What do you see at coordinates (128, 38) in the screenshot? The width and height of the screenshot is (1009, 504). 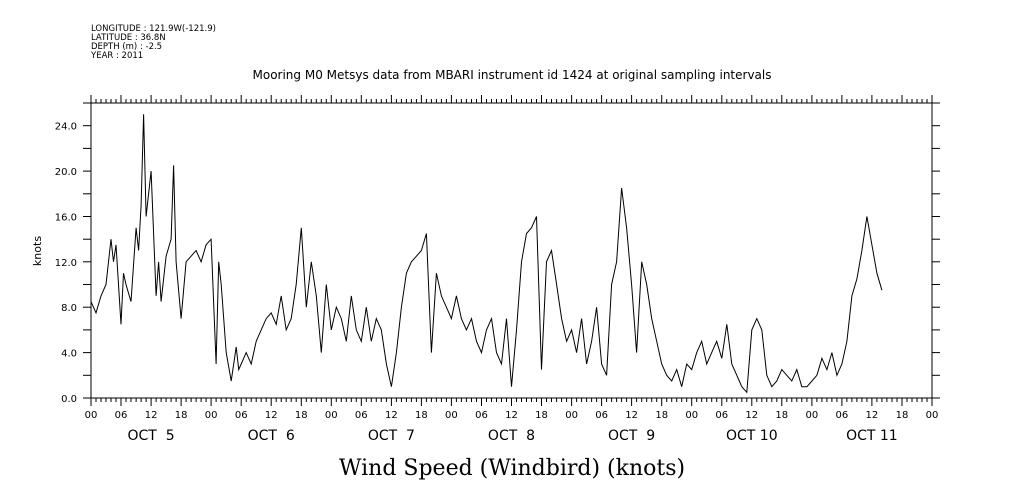 I see `meta-latitude: LATITUDE : 36.8N` at bounding box center [128, 38].